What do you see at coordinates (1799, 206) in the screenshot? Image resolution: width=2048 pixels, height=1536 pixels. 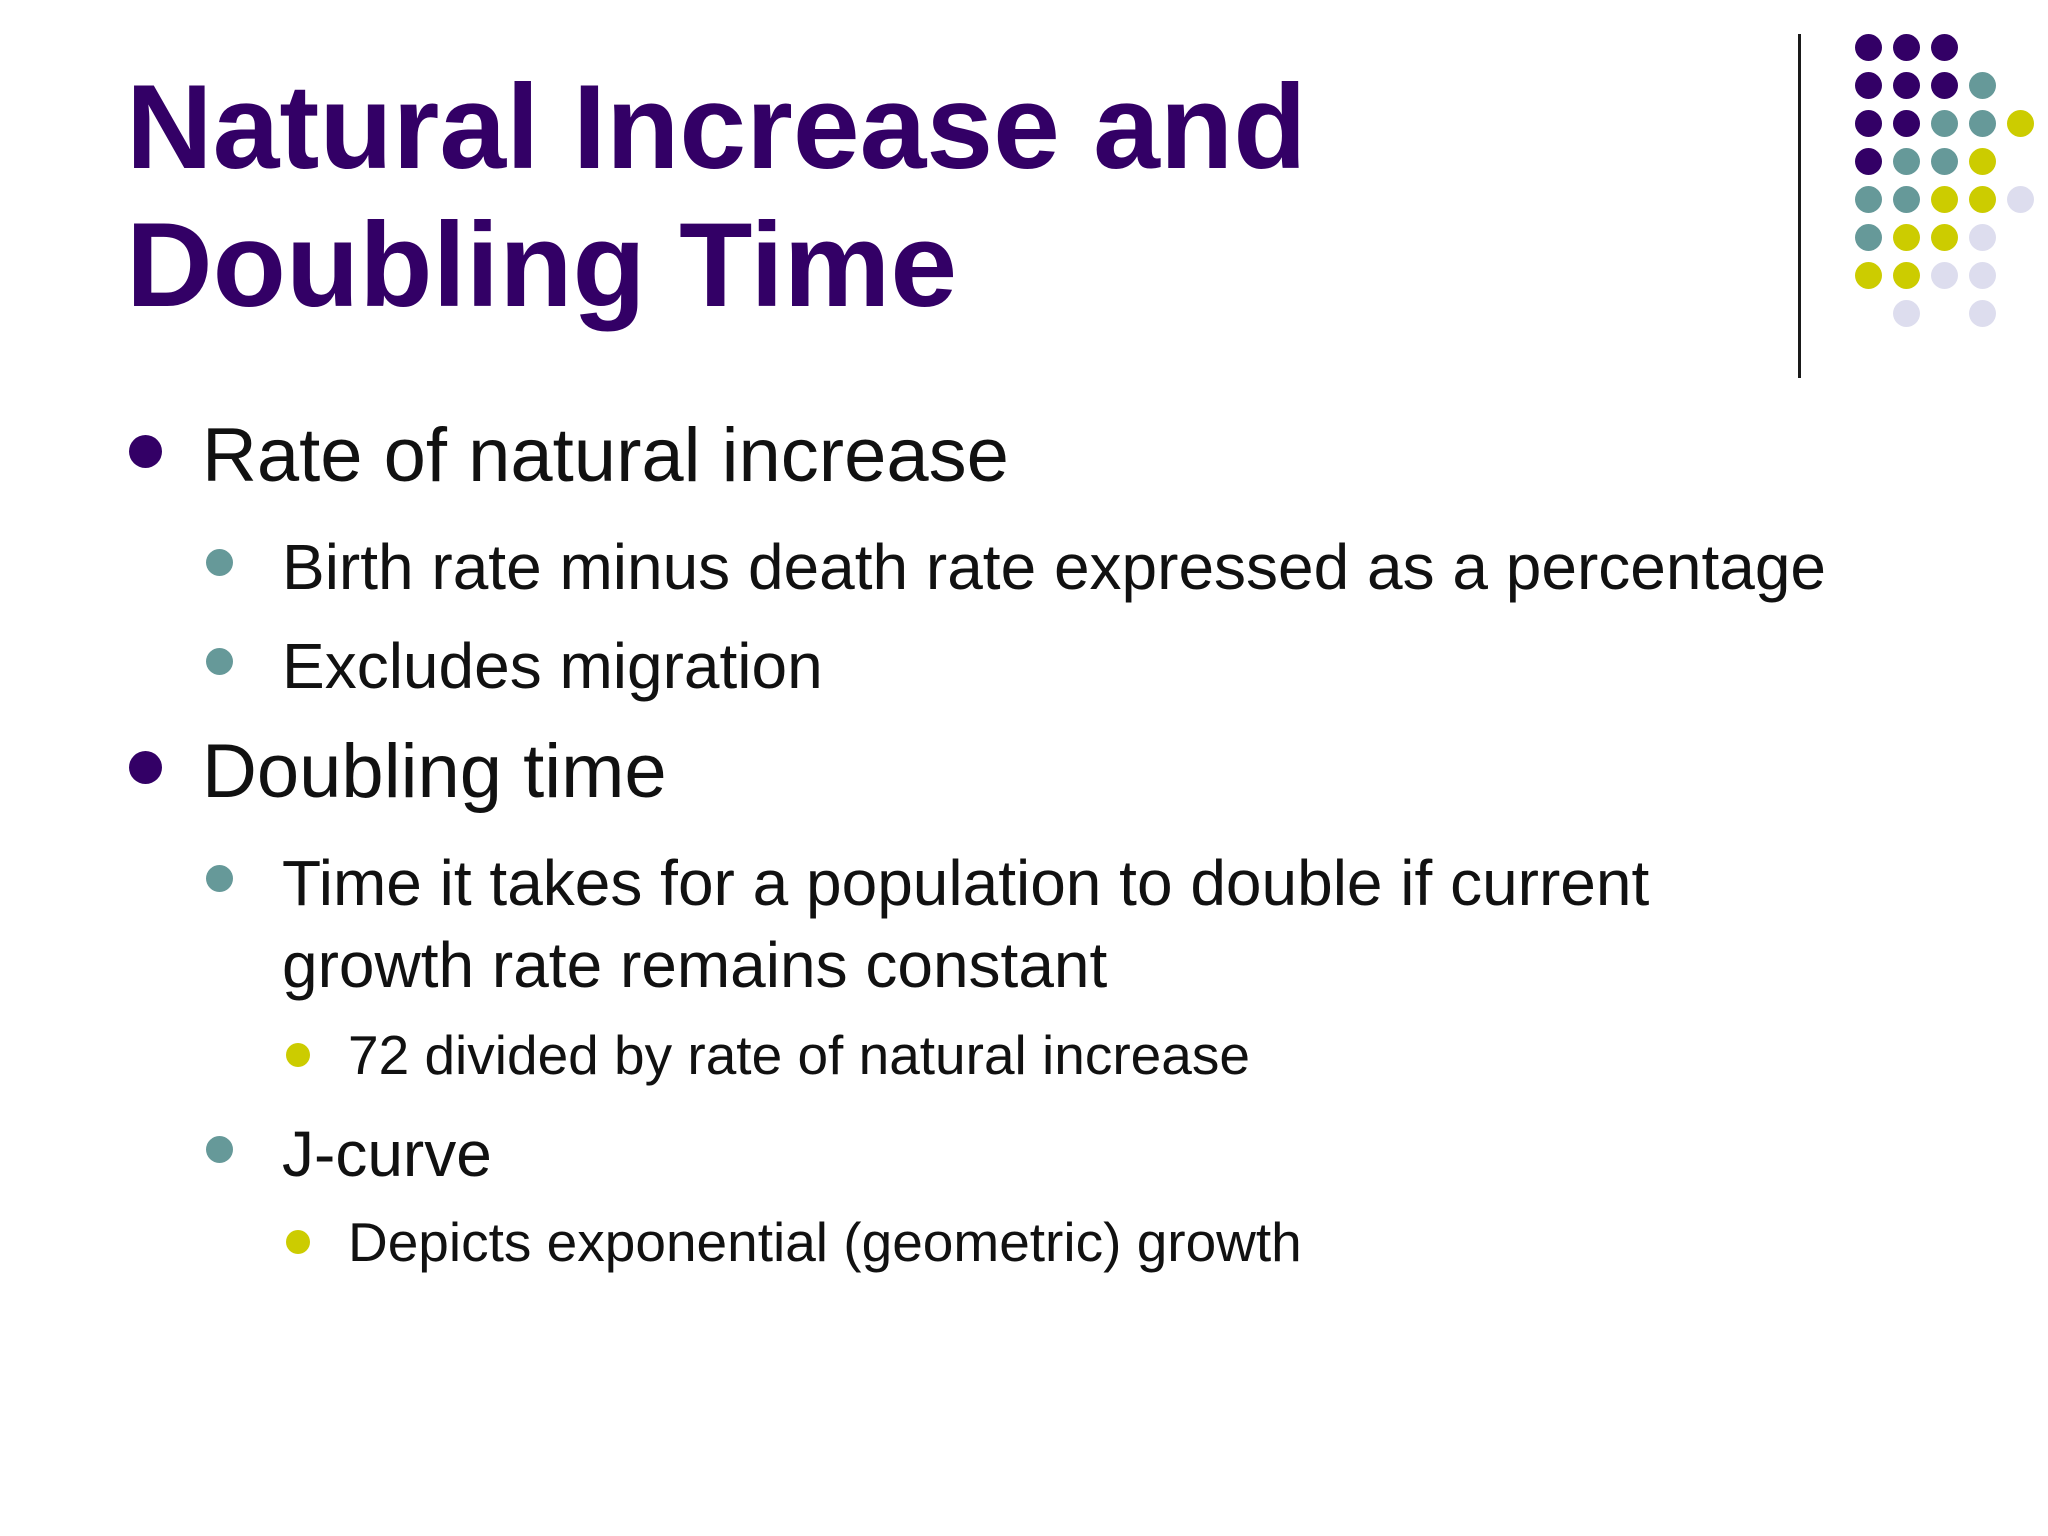 I see `title-divider-line` at bounding box center [1799, 206].